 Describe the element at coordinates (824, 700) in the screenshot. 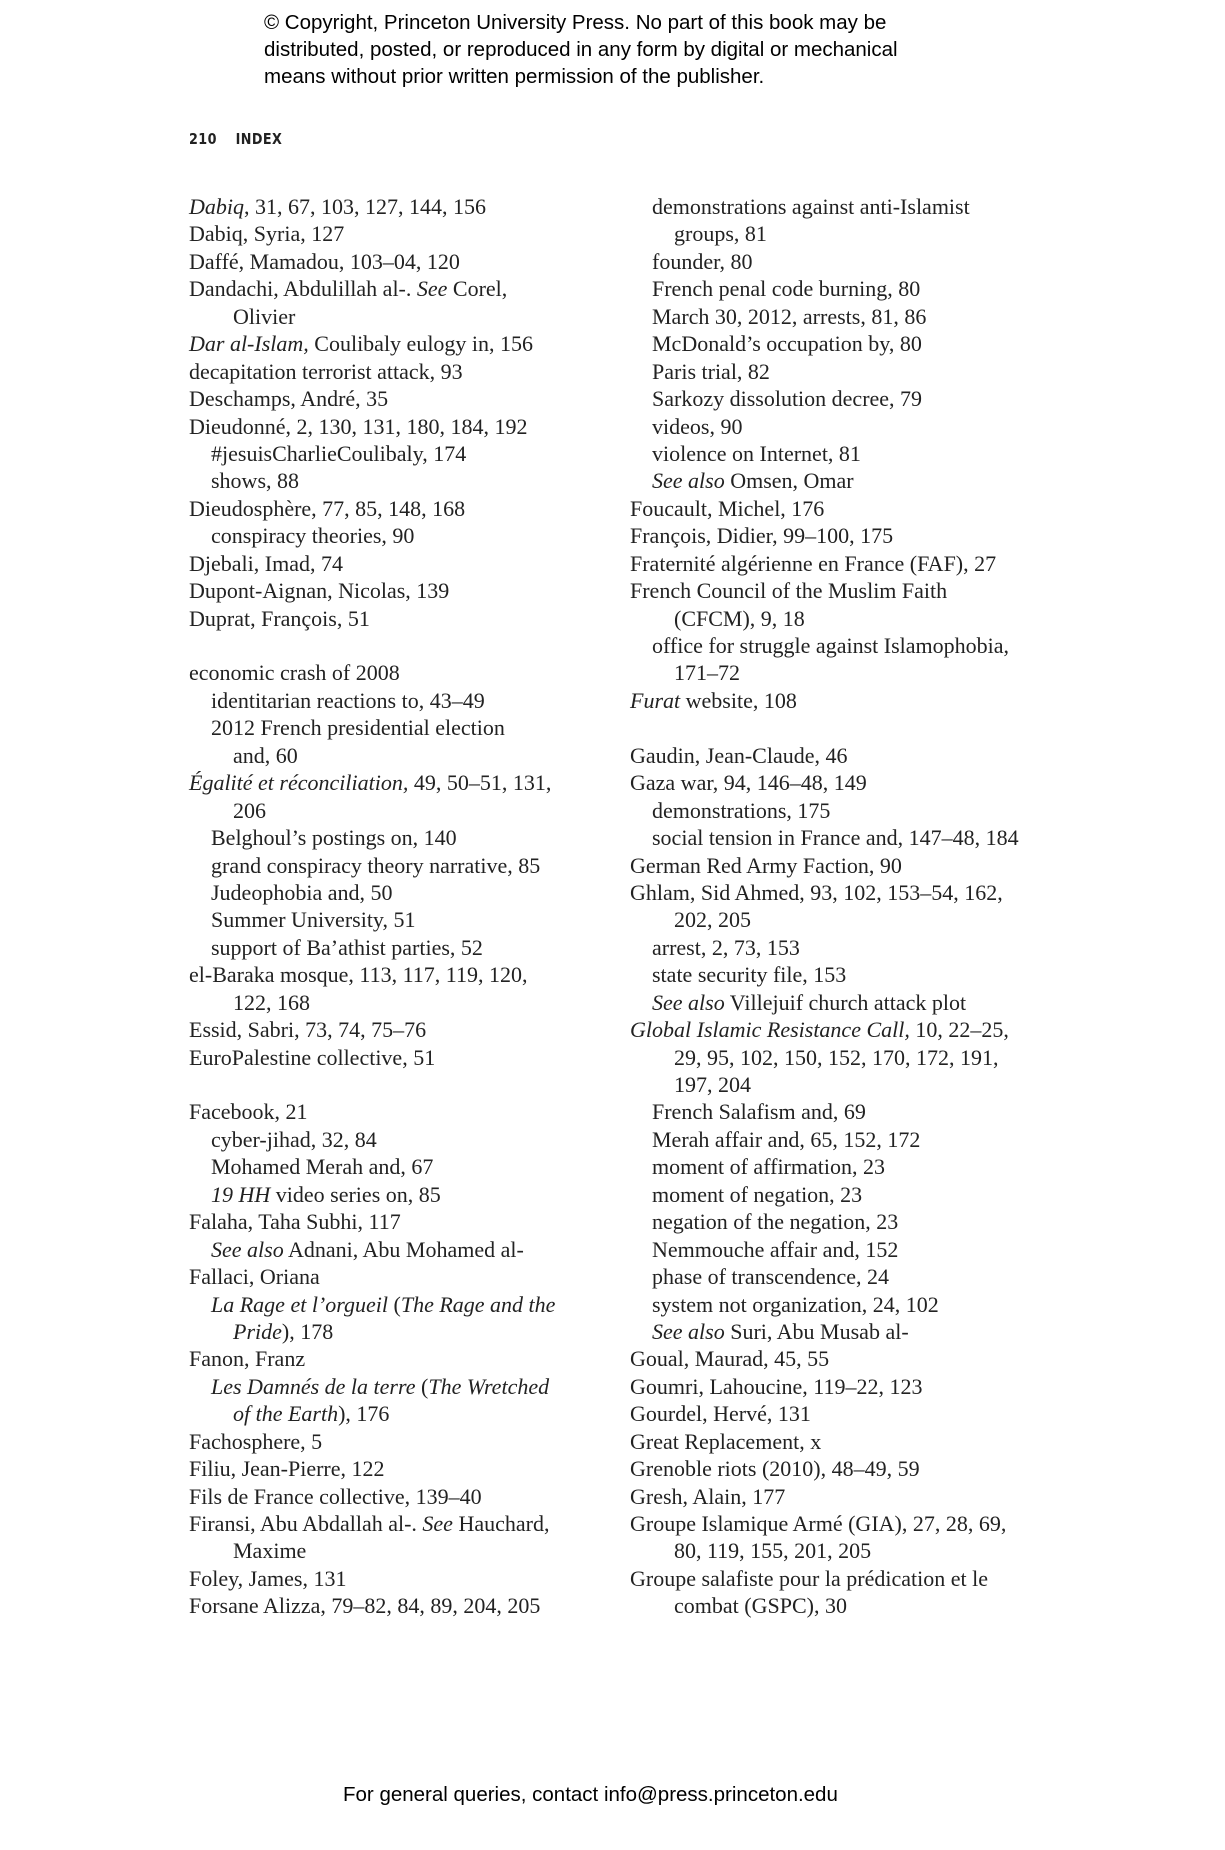

I see `index-entry: Furat website, 108` at that location.